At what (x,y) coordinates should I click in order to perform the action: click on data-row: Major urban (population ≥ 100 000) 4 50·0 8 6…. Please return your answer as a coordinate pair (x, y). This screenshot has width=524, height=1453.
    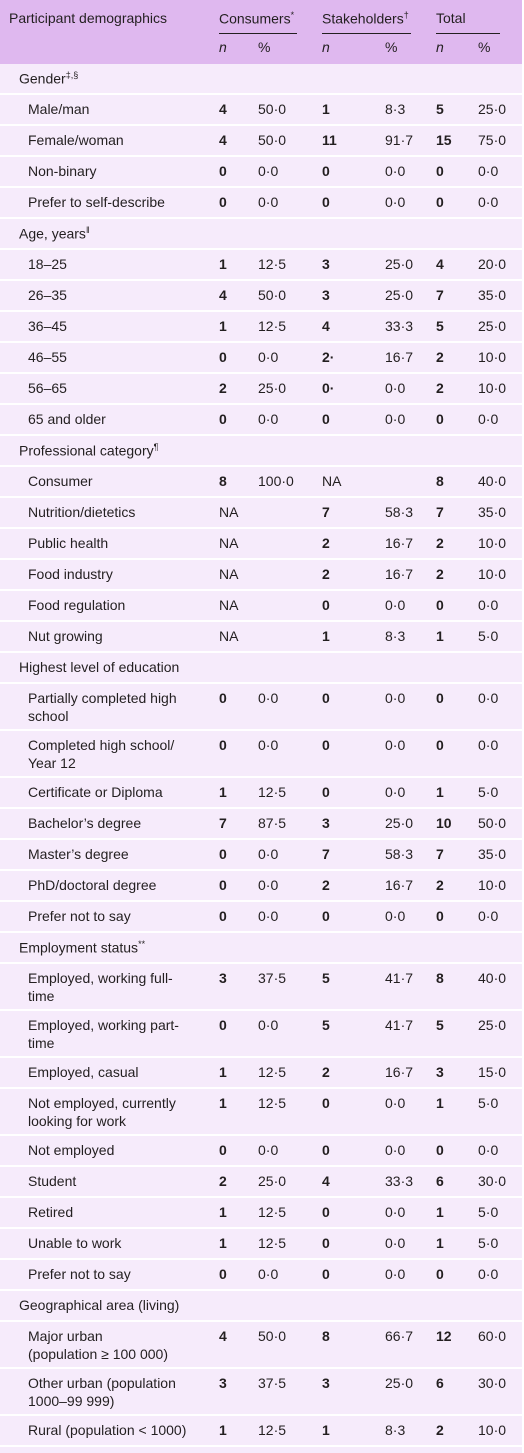
    Looking at the image, I should click on (261, 1345).